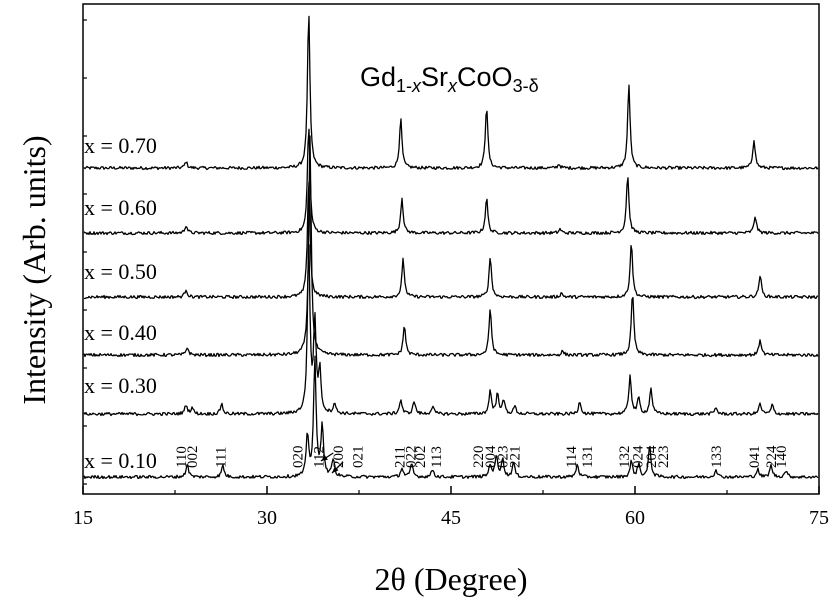 The width and height of the screenshot is (839, 607). What do you see at coordinates (782, 457) in the screenshot?
I see `miller-index-label: 140` at bounding box center [782, 457].